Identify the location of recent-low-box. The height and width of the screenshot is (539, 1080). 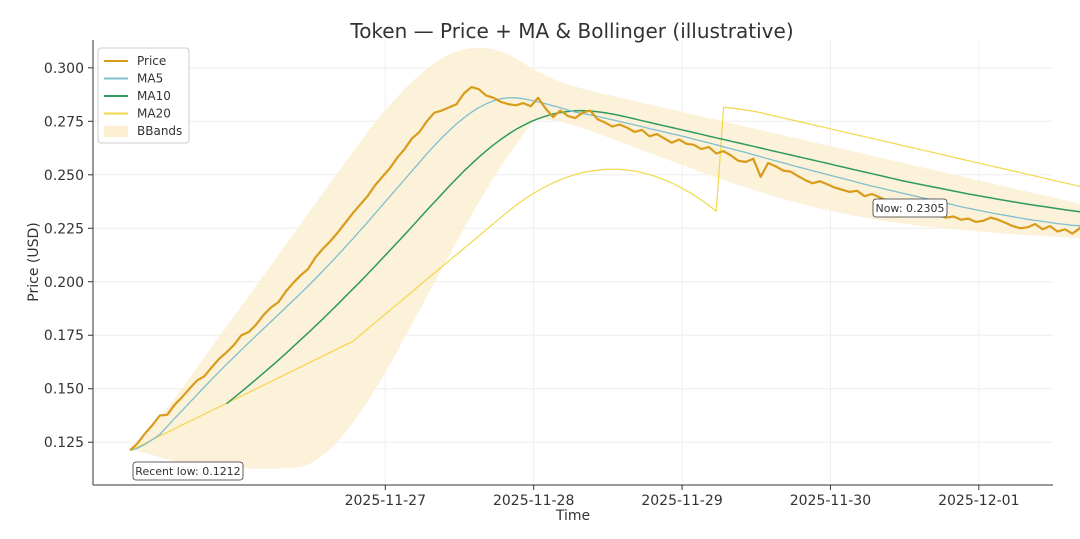
(188, 471).